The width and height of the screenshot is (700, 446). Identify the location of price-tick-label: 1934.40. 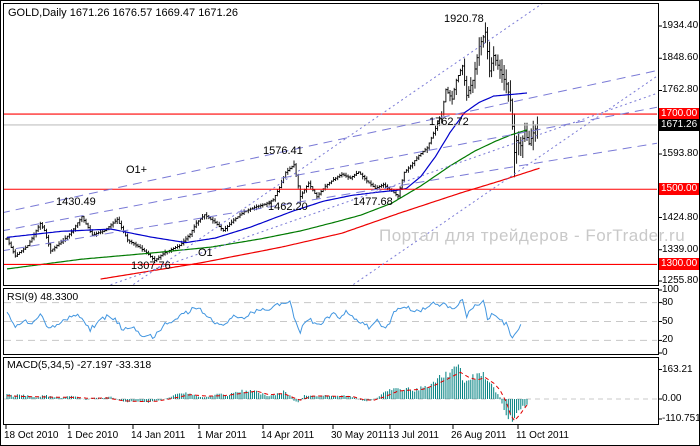
(680, 25).